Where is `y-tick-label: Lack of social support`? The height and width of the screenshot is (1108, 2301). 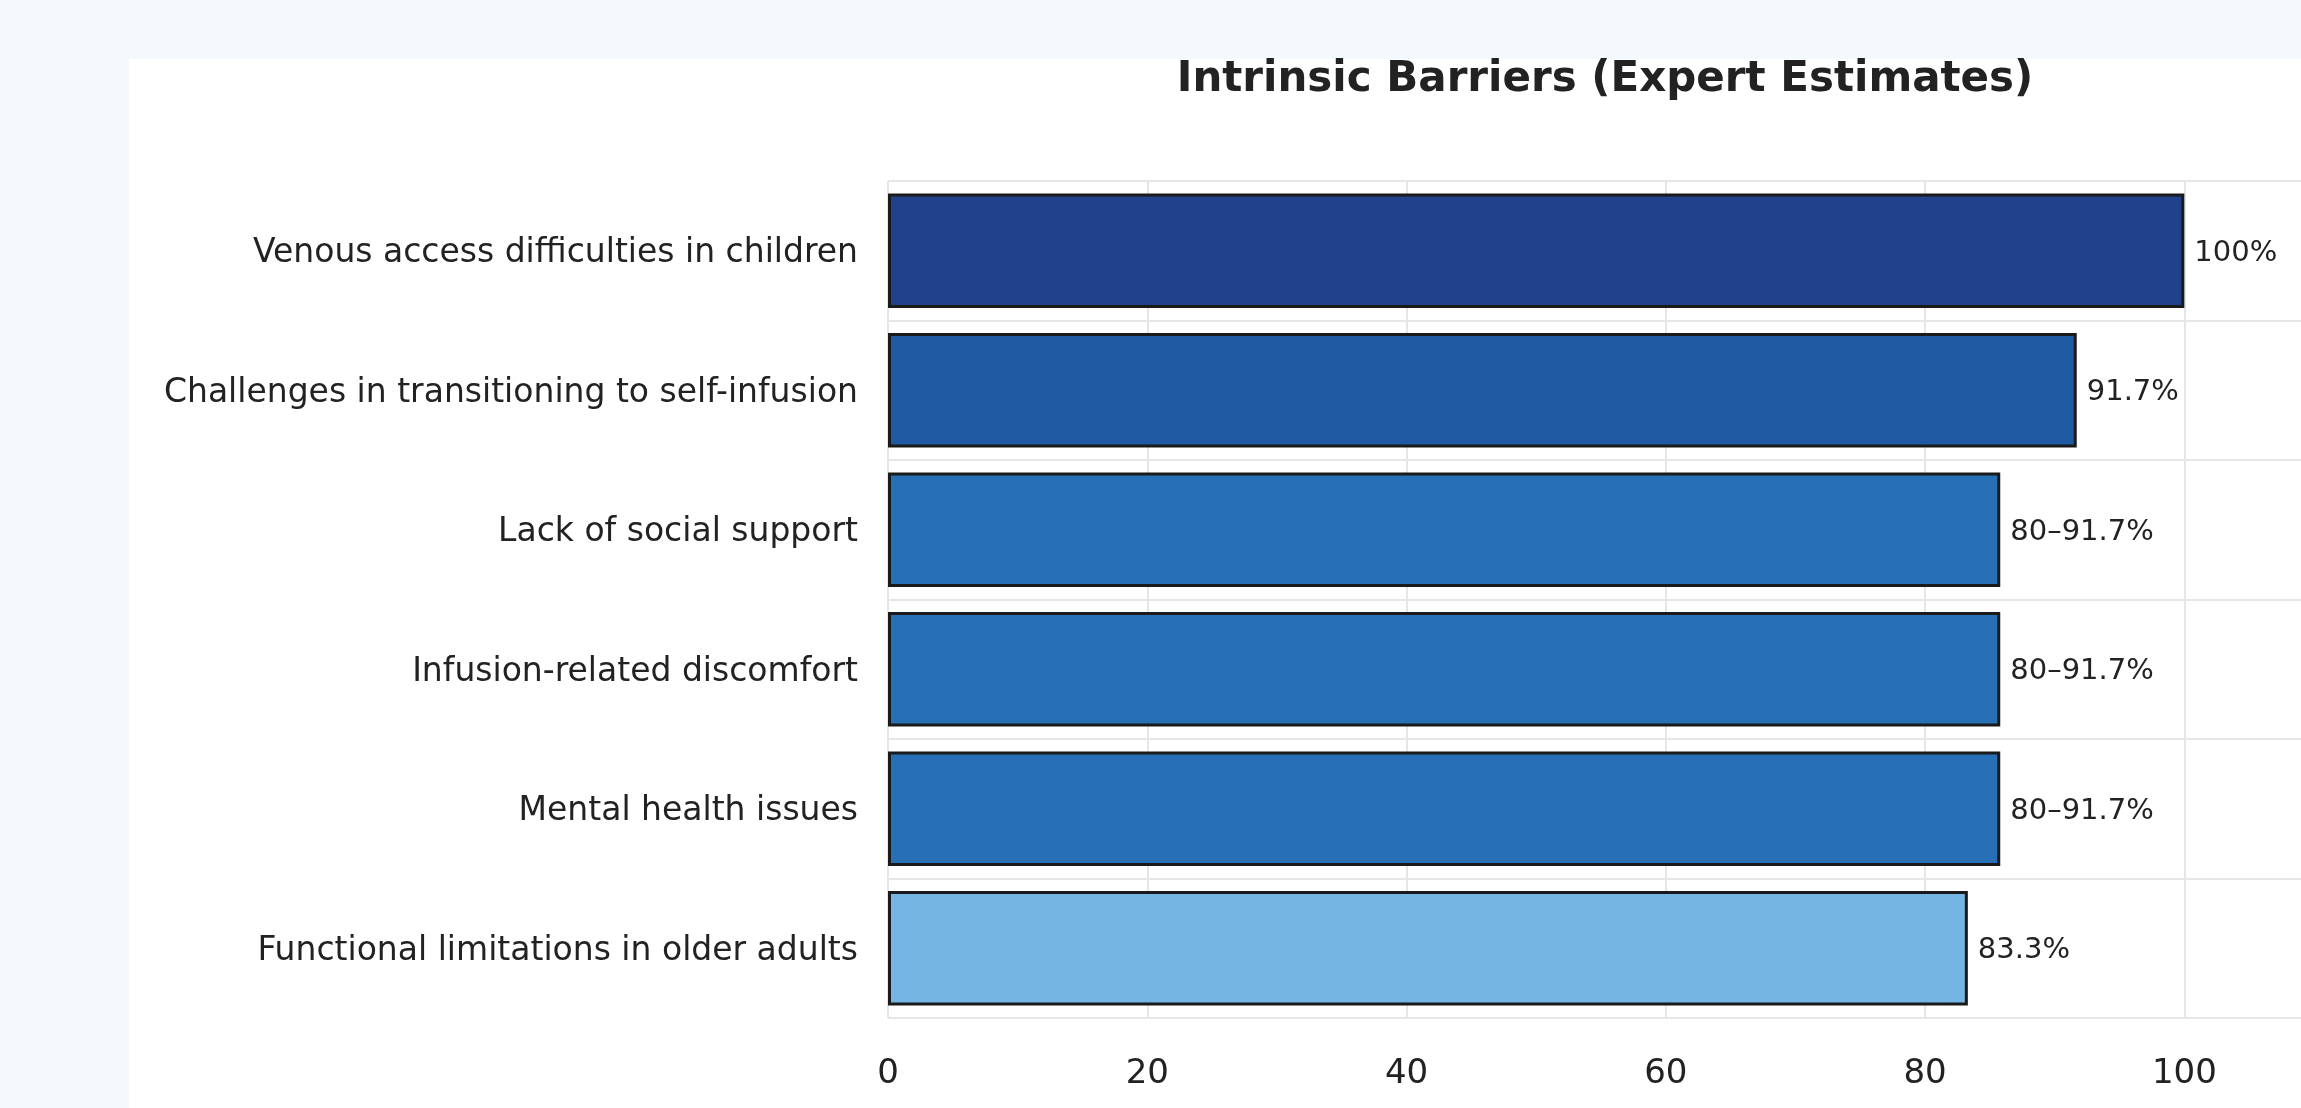 y-tick-label: Lack of social support is located at coordinates (678, 530).